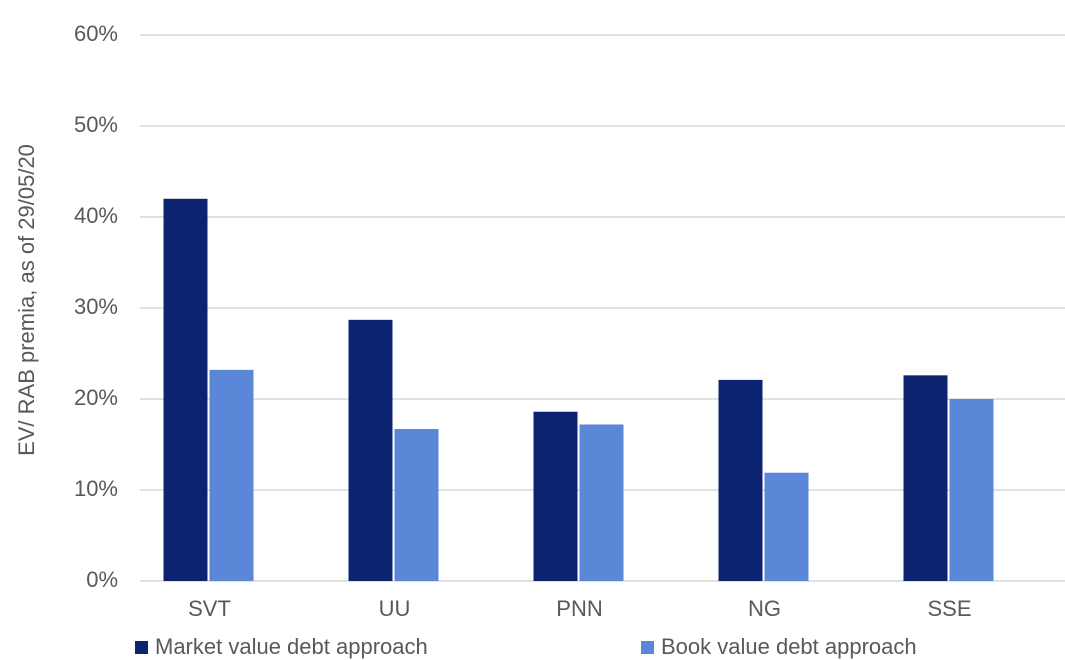 The image size is (1065, 660). What do you see at coordinates (789, 646) in the screenshot?
I see `legend-label: Book value debt approach` at bounding box center [789, 646].